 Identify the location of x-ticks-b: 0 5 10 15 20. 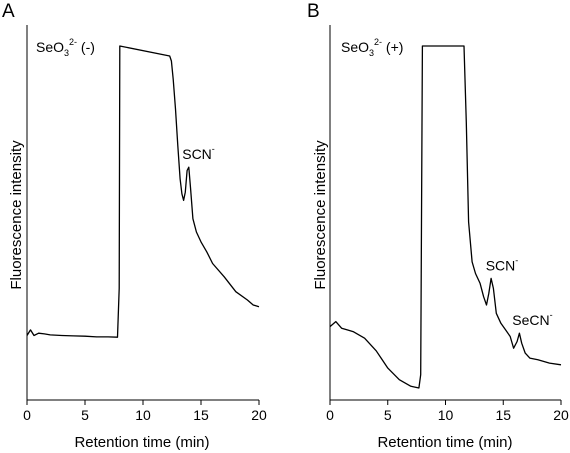
(447, 411).